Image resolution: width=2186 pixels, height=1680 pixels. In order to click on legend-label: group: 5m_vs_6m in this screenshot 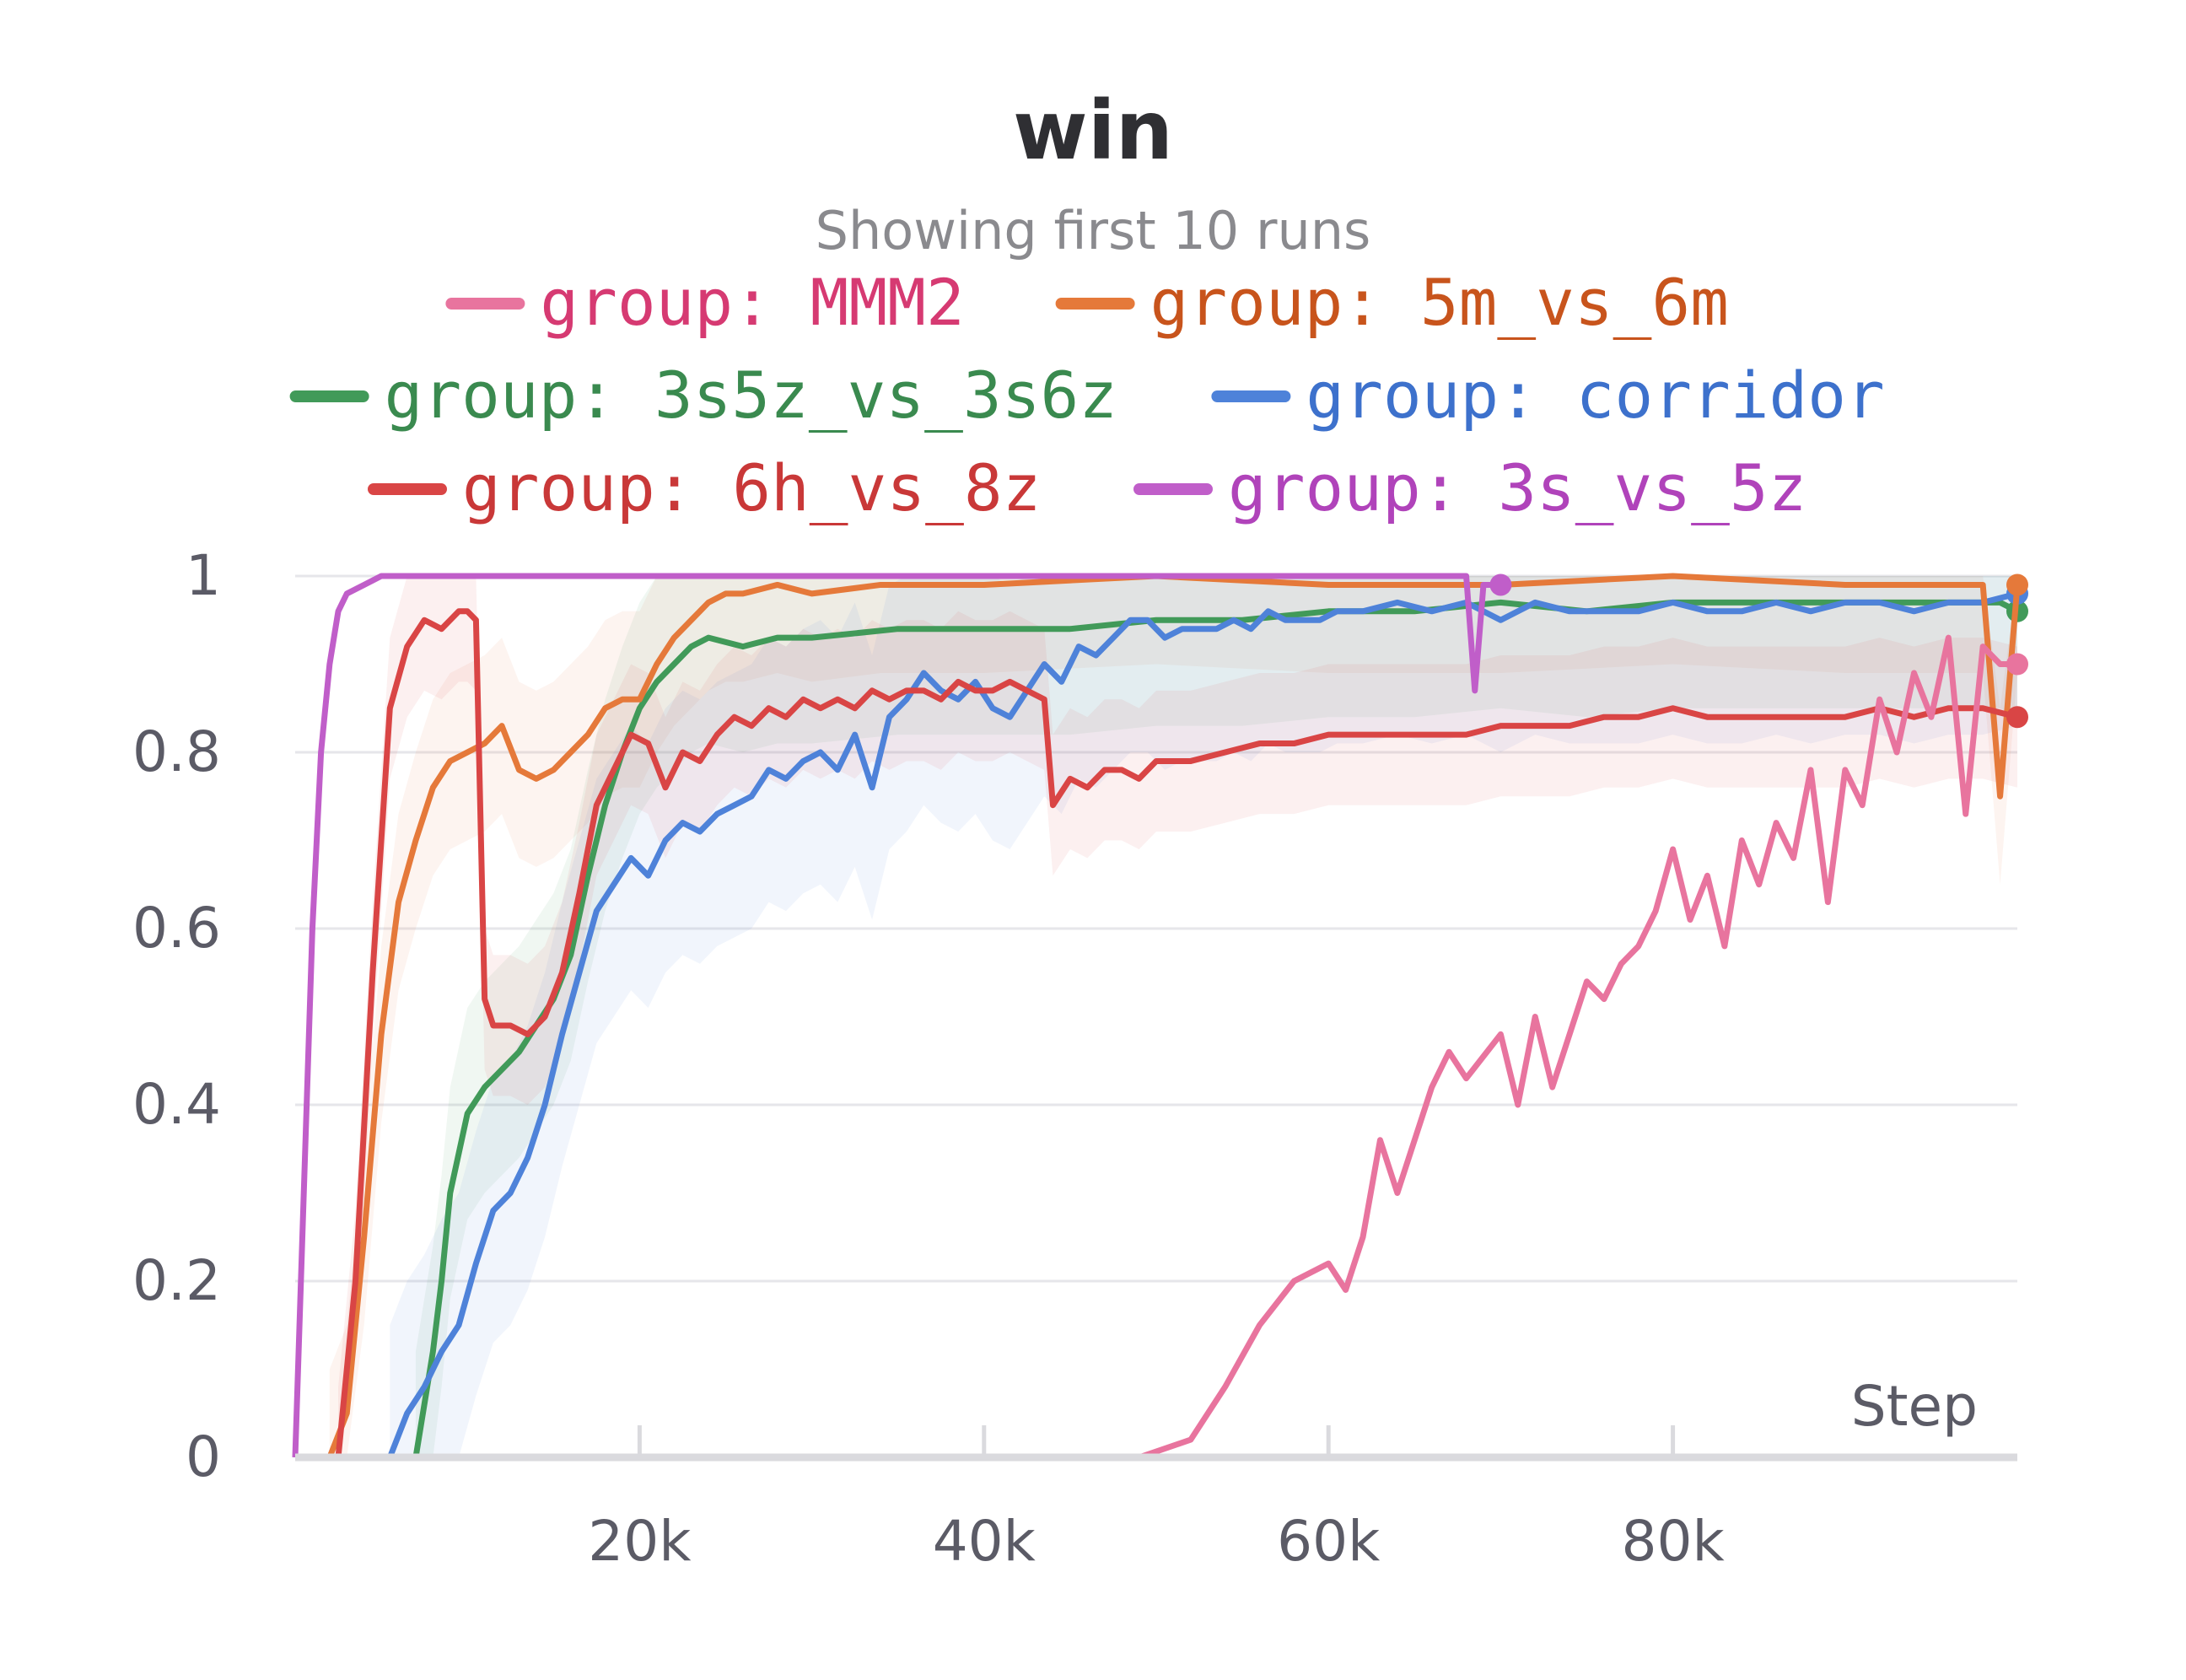, I will do `click(1440, 303)`.